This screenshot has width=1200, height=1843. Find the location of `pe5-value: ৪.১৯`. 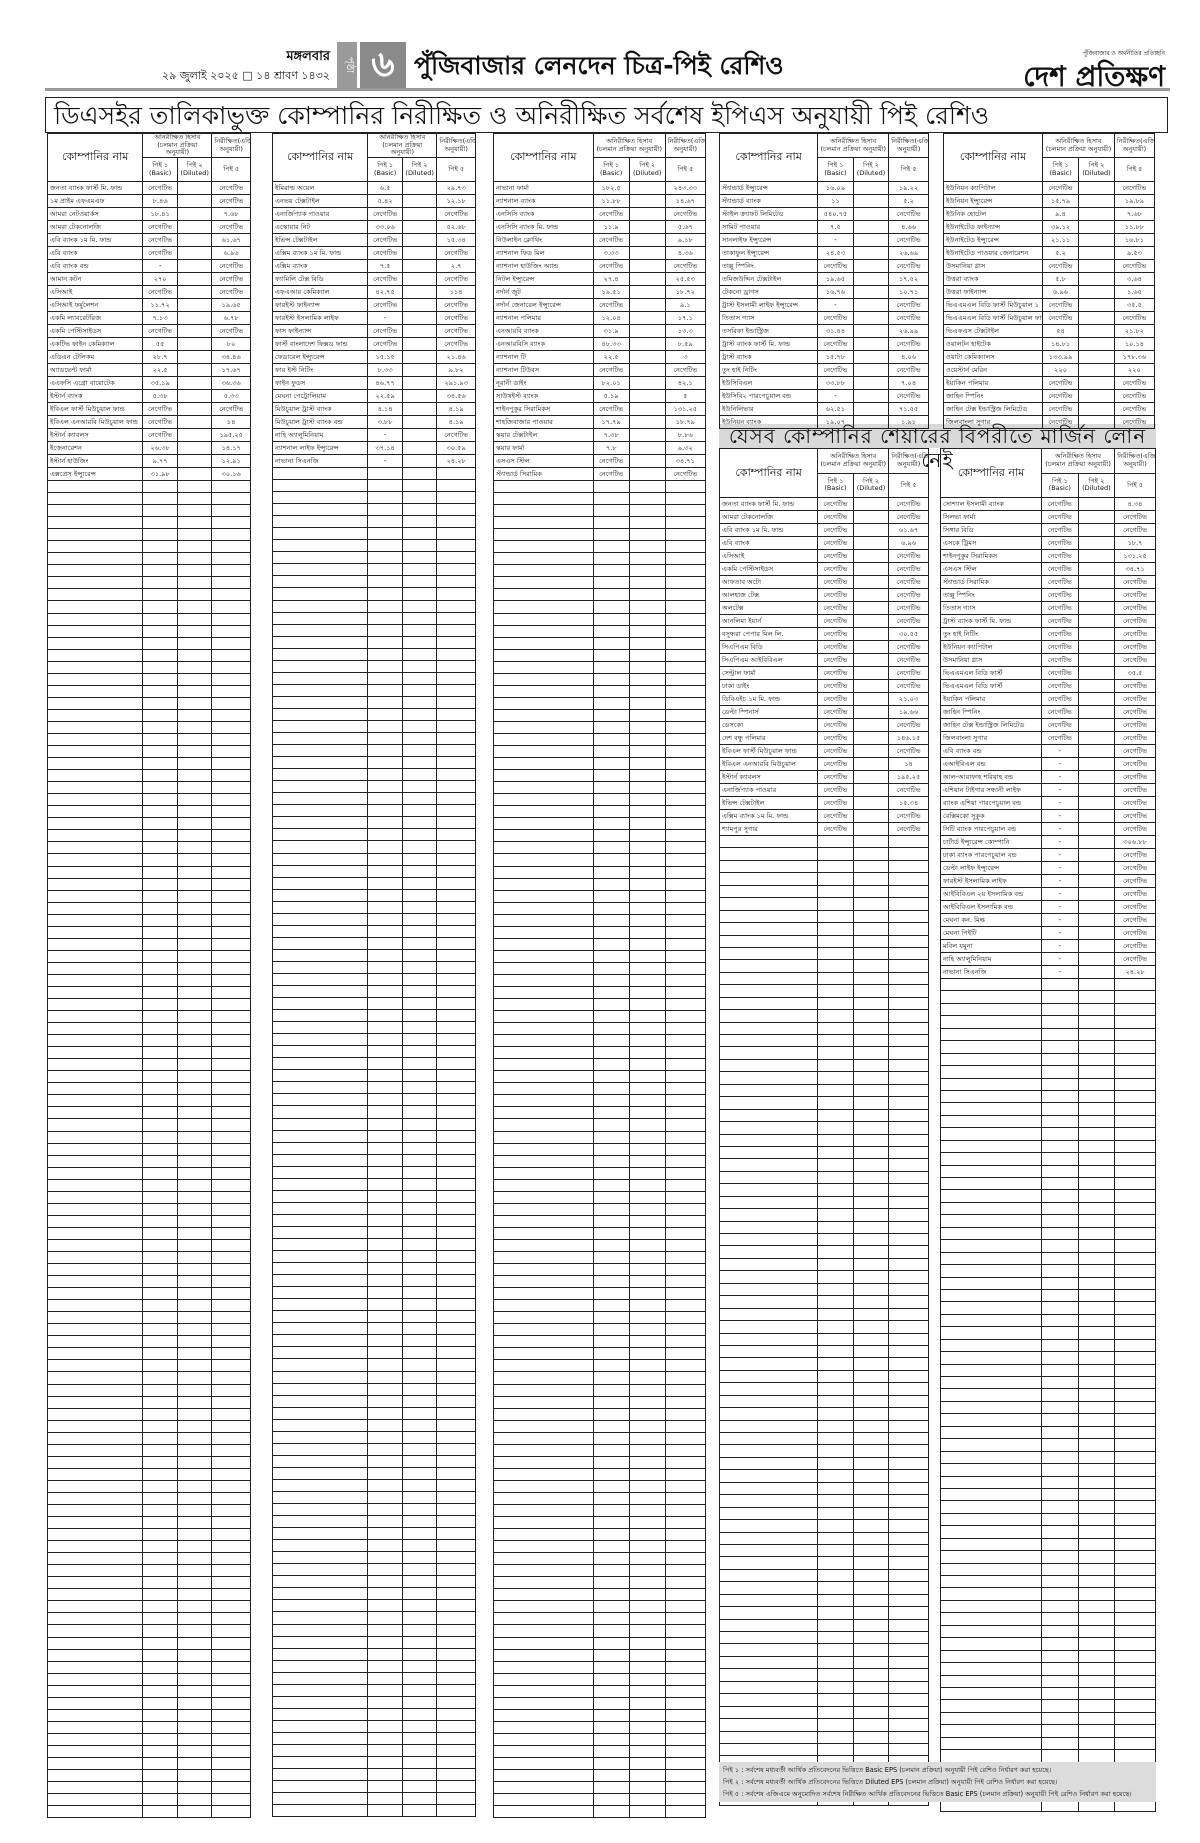

pe5-value: ৪.১৯ is located at coordinates (456, 409).